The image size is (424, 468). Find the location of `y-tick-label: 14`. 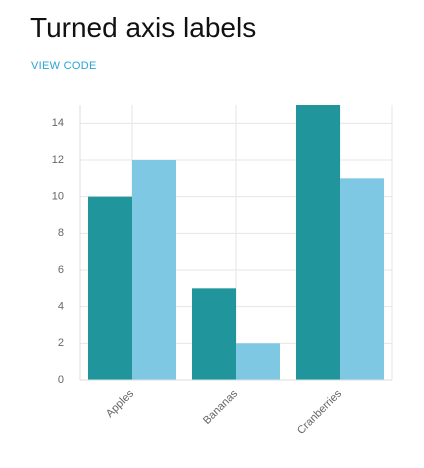

y-tick-label: 14 is located at coordinates (58, 123).